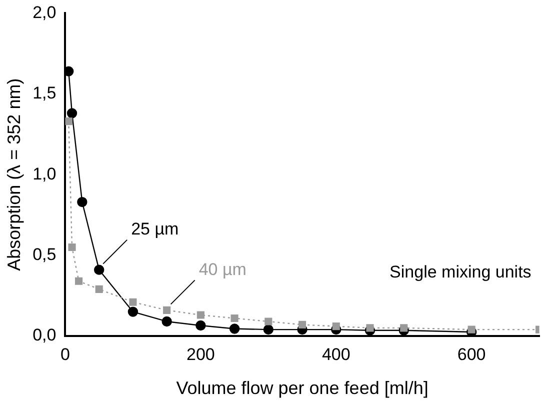 This screenshot has width=545, height=404. Describe the element at coordinates (222, 269) in the screenshot. I see `annotation: 40 µm` at that location.